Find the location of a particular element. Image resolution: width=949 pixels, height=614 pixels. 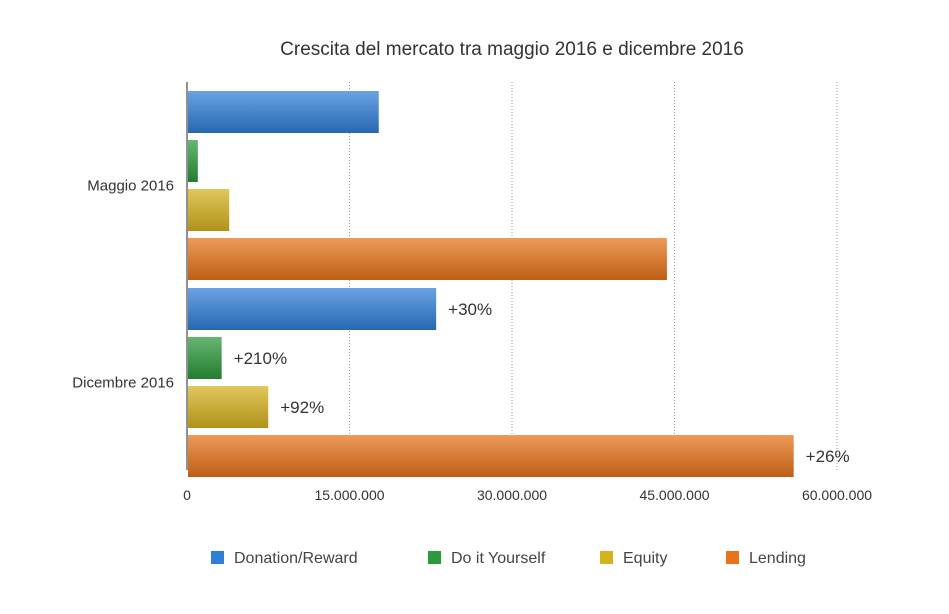

legend-label: Donation/Reward is located at coordinates (296, 558).